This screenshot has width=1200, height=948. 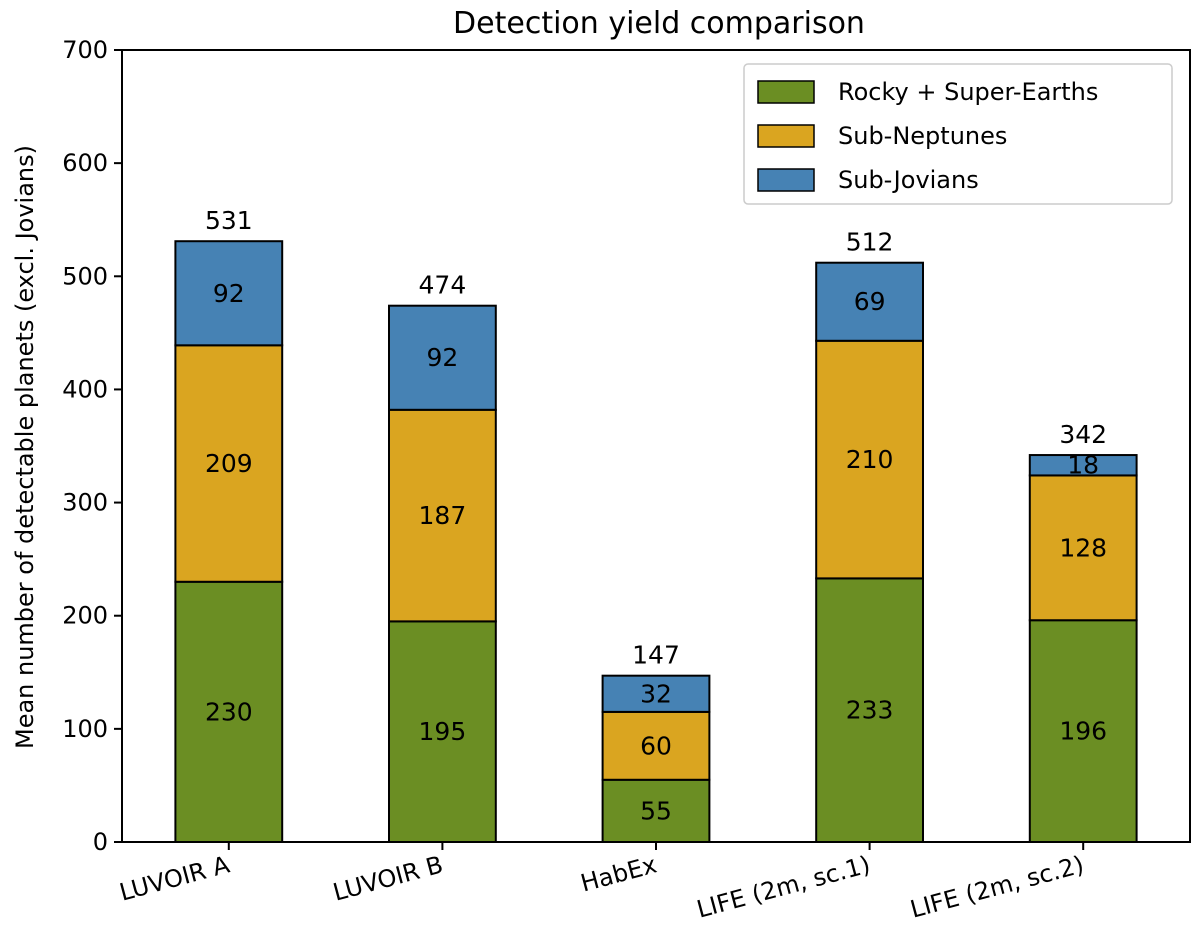 What do you see at coordinates (968, 92) in the screenshot?
I see `legend-label: Rocky + Super-Earths` at bounding box center [968, 92].